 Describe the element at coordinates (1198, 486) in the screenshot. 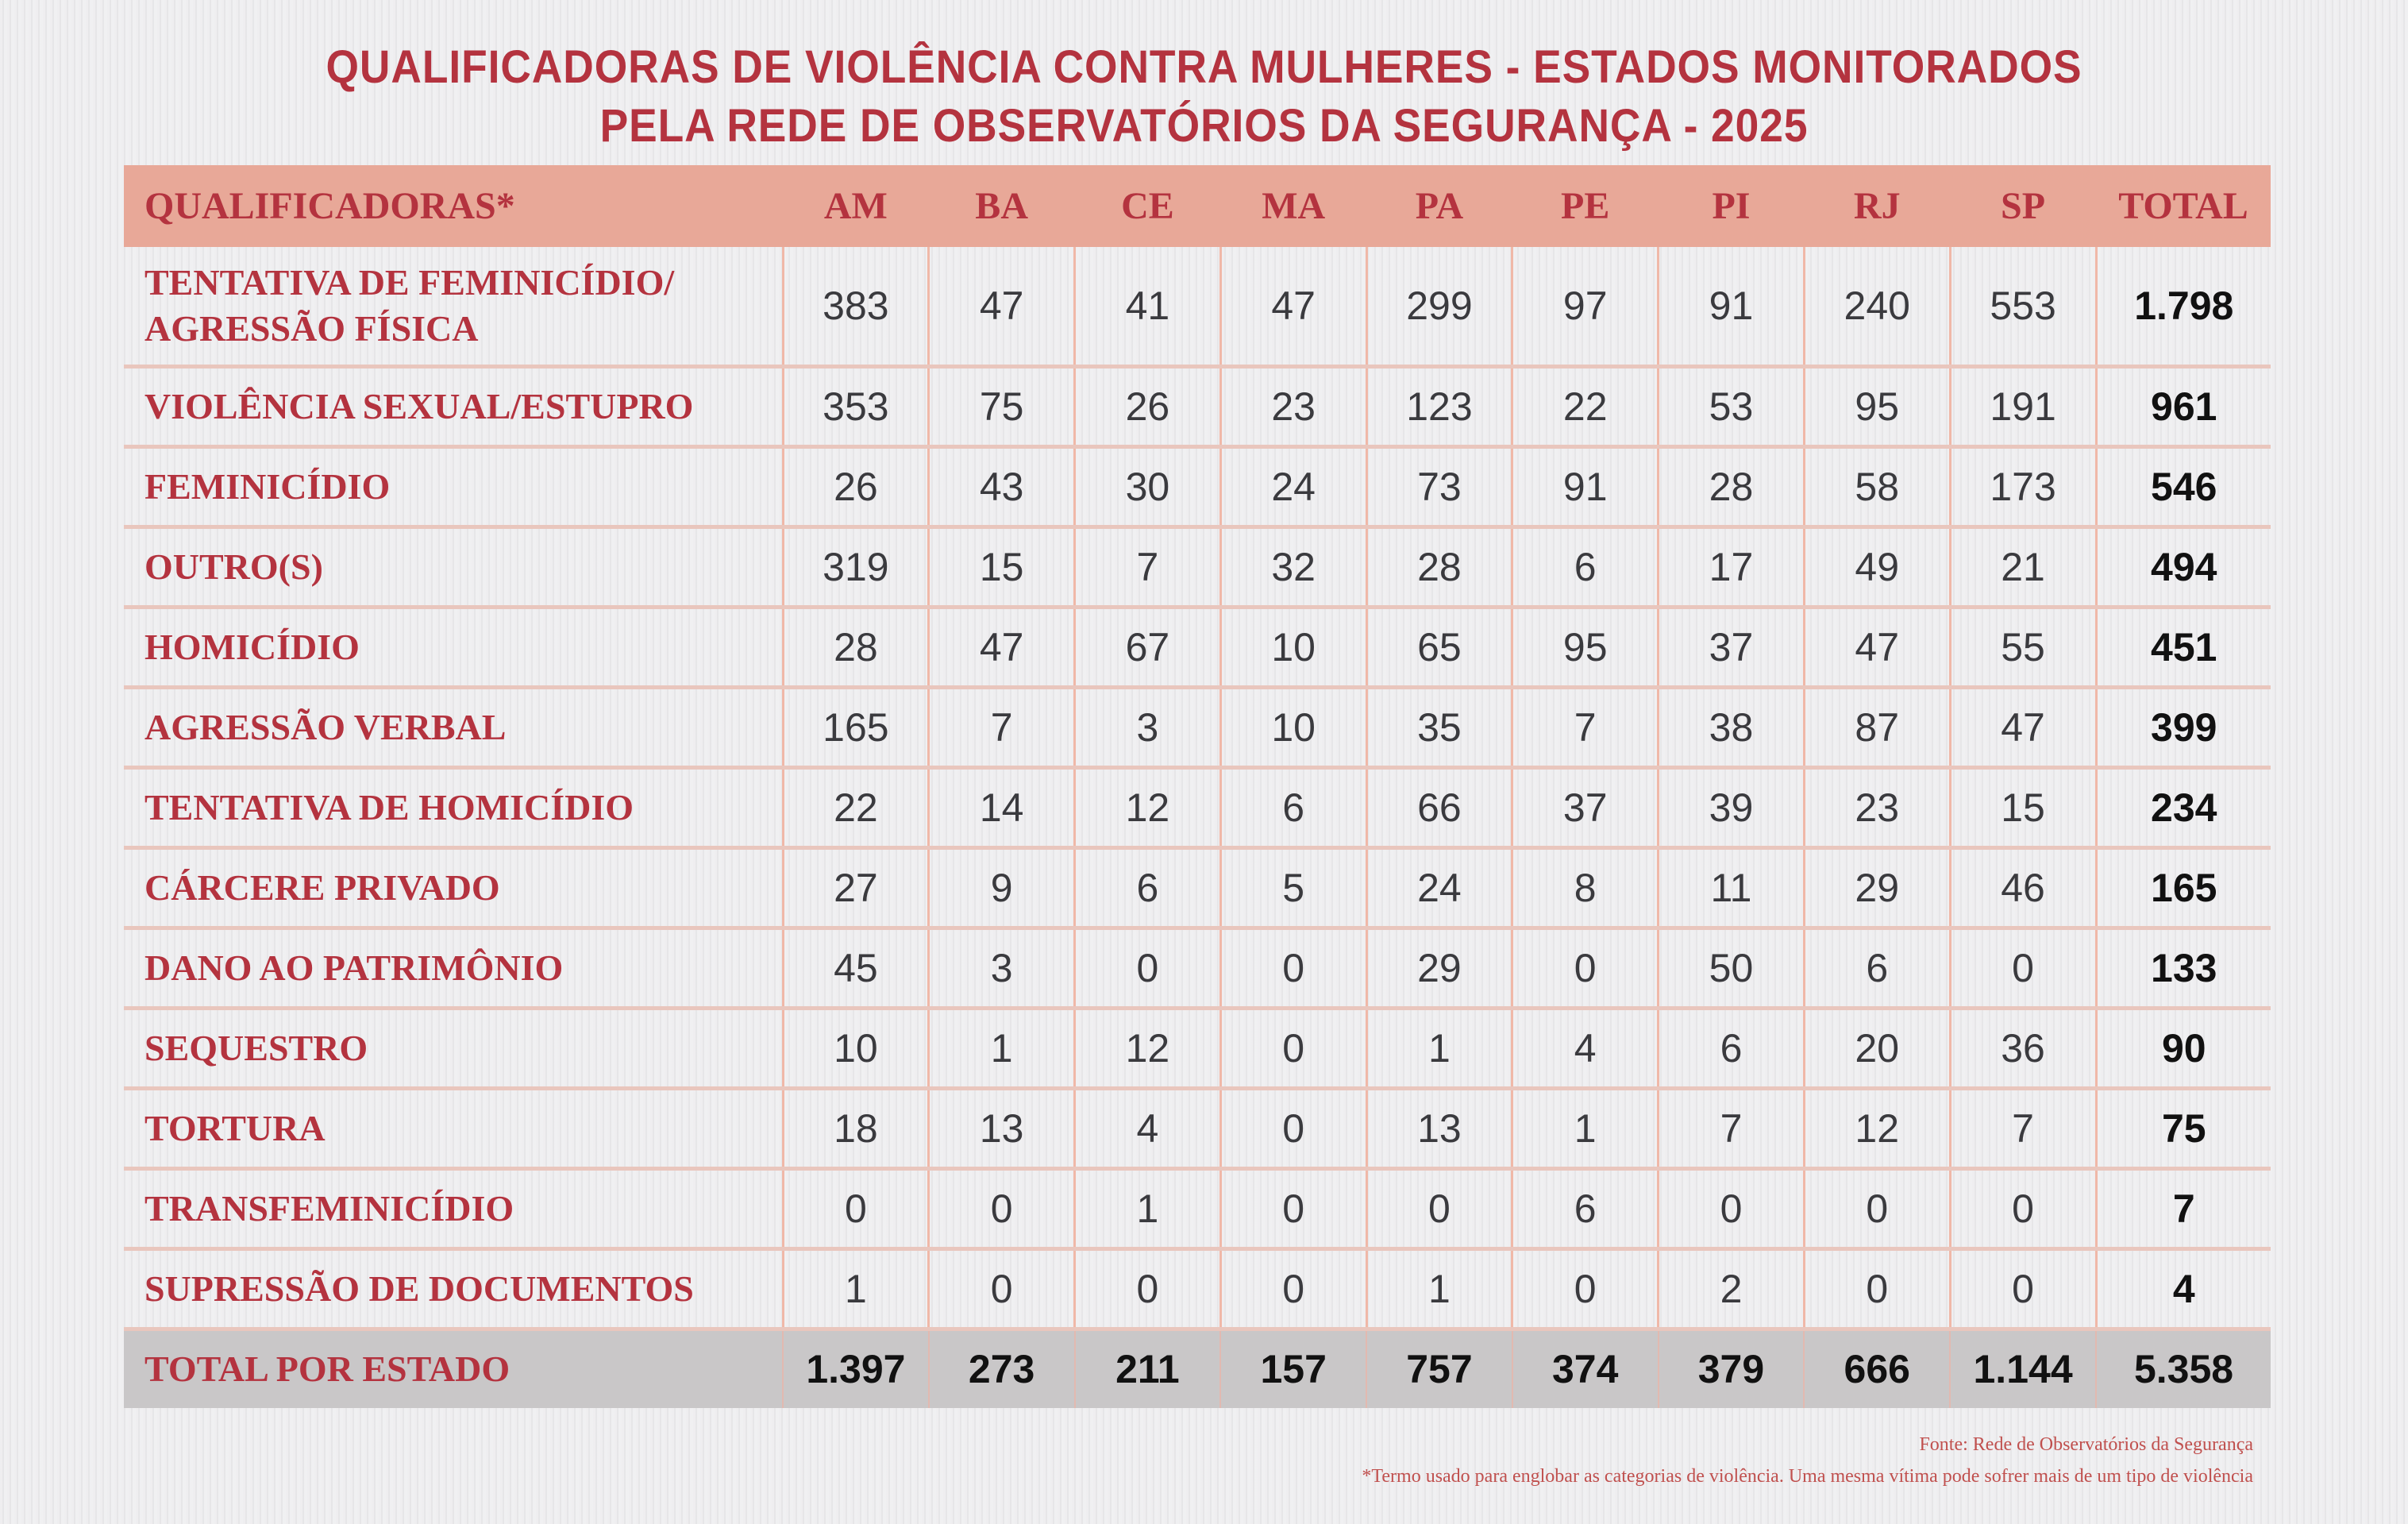

I see `table-row: FEMINICÍDIO 26 43 30 24 73 91 28 58 173 546` at that location.